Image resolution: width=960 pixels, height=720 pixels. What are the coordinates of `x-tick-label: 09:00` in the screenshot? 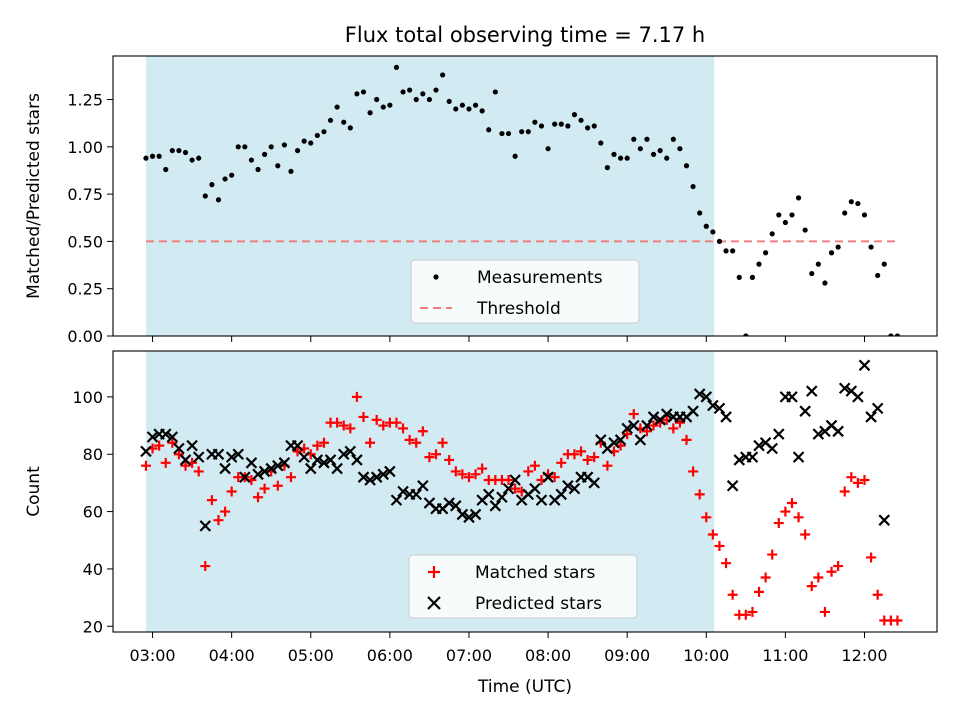 It's located at (627, 655).